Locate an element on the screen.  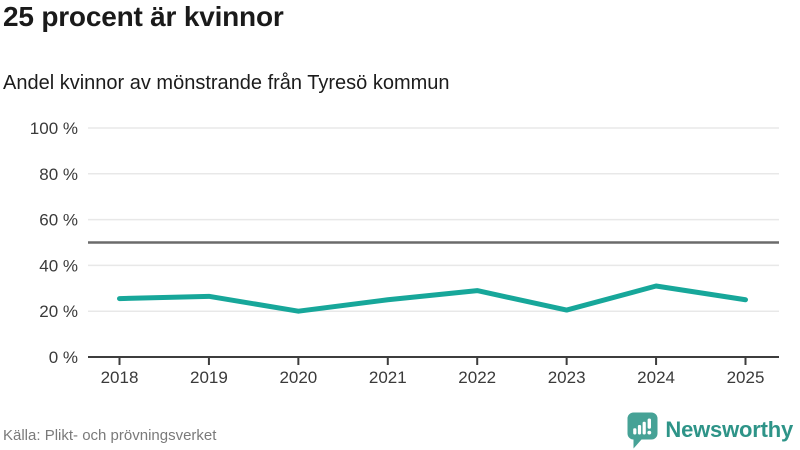
y-tick-label: 0 % is located at coordinates (63, 357).